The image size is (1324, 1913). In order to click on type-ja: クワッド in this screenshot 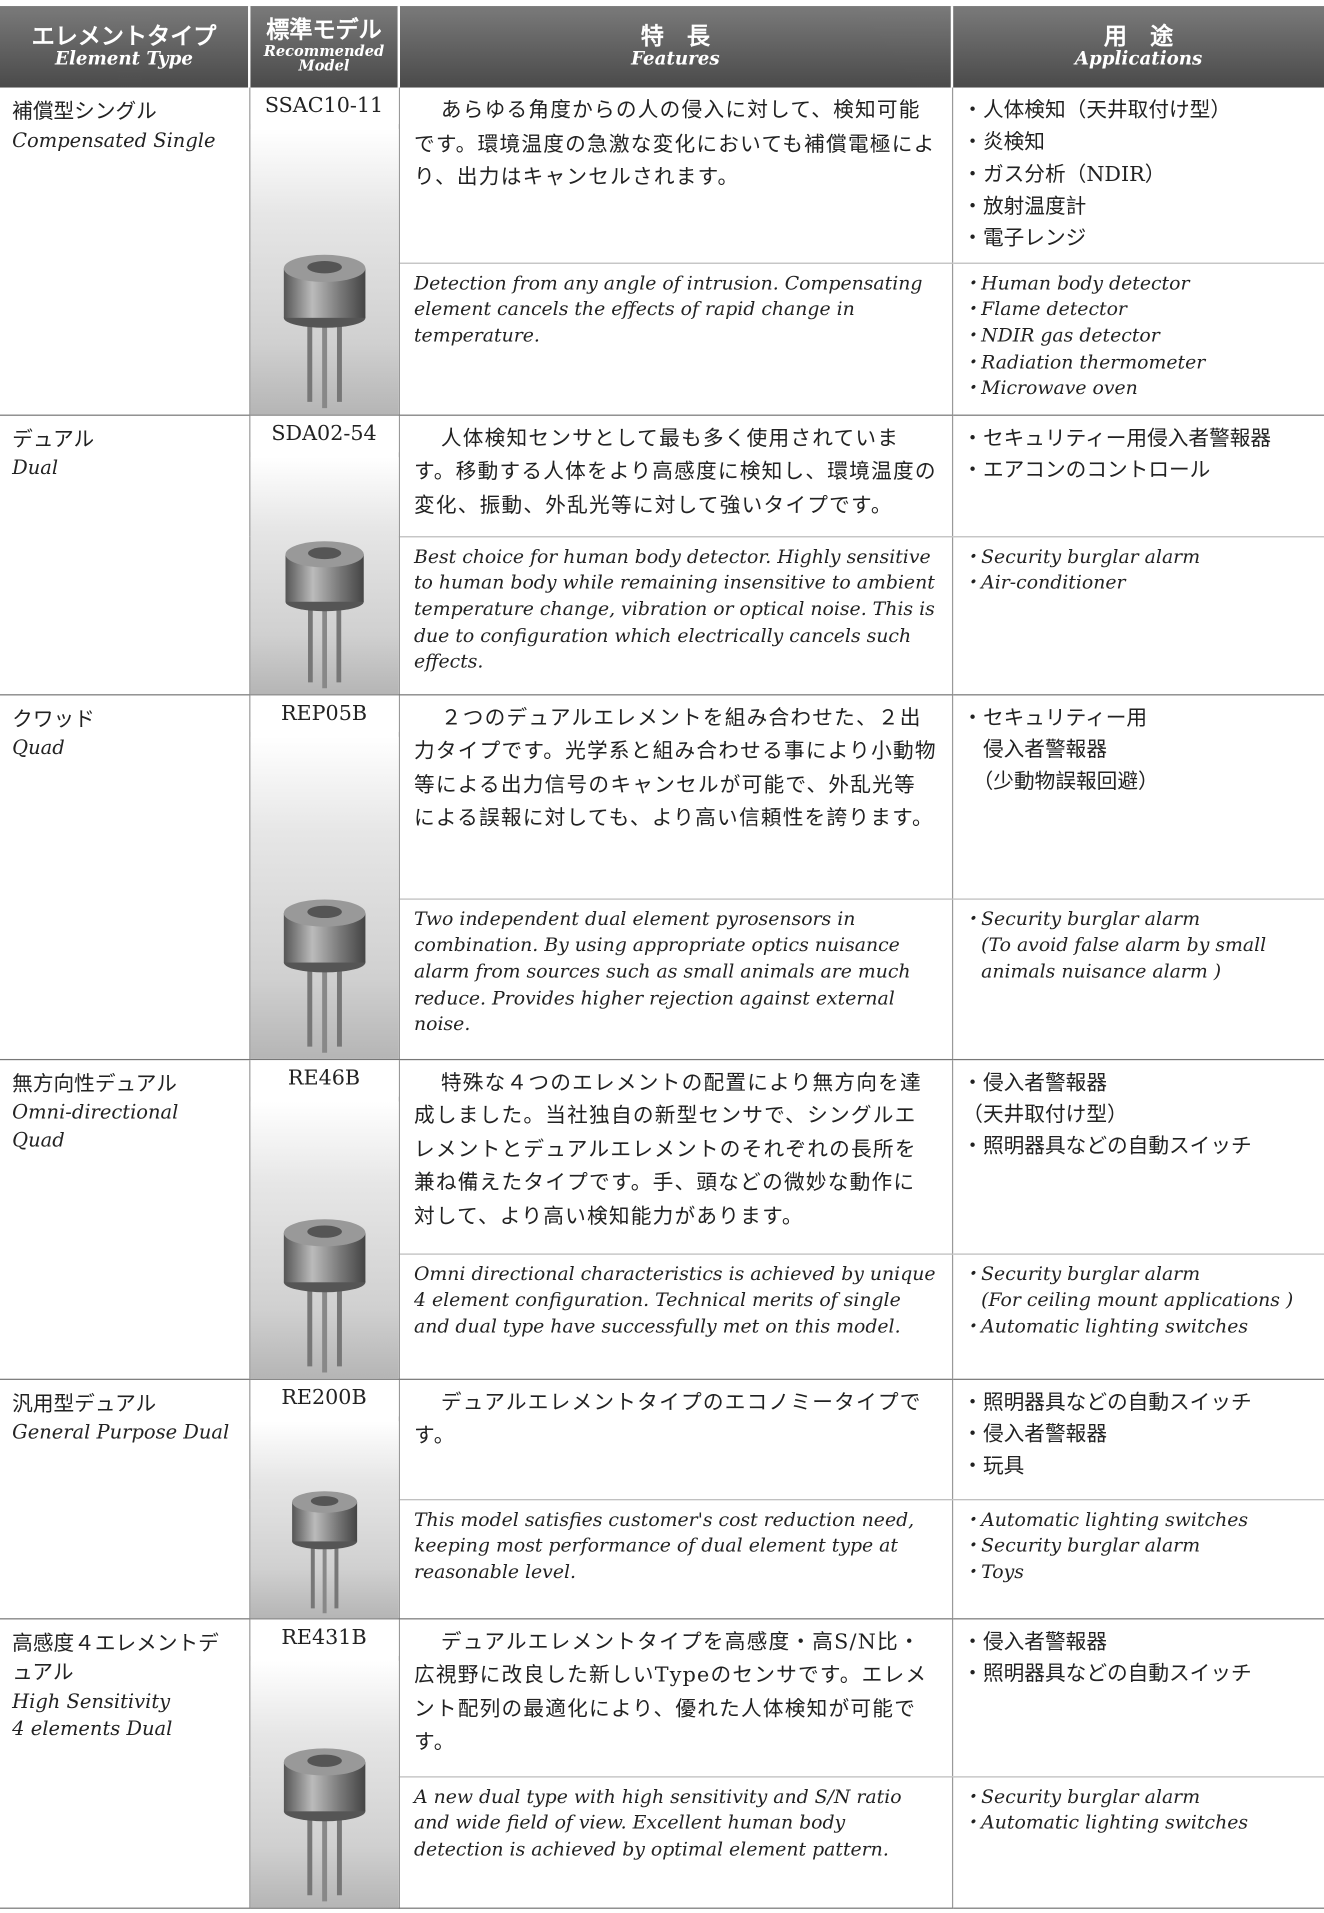, I will do `click(53, 719)`.